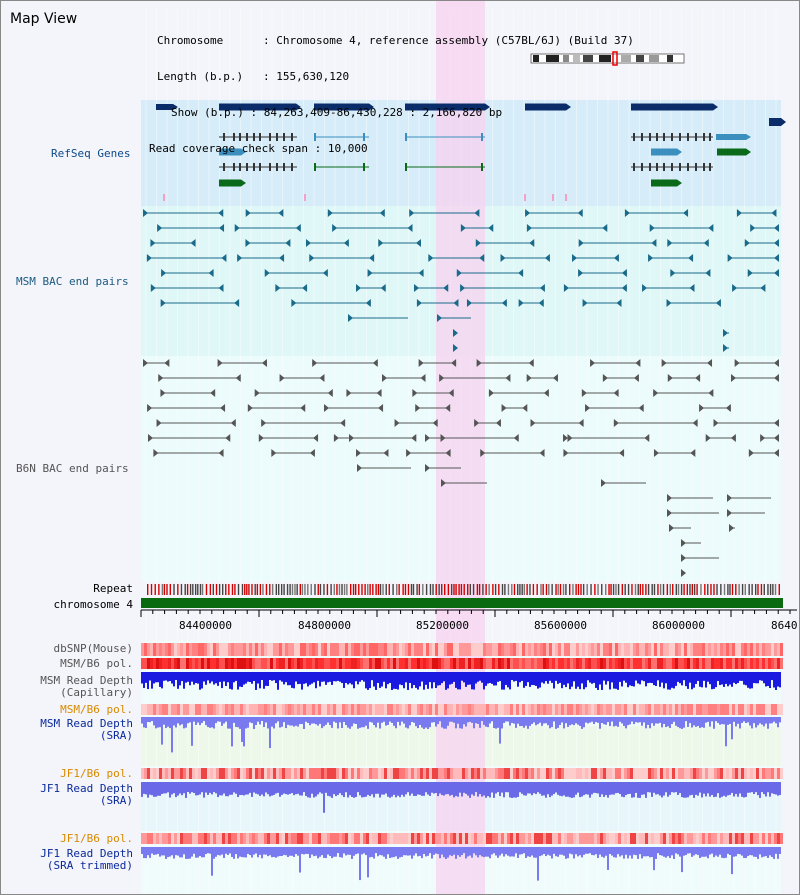 The height and width of the screenshot is (895, 800). I want to click on track-label-b6n-bac: B6N BAC end pairs, so click(72, 468).